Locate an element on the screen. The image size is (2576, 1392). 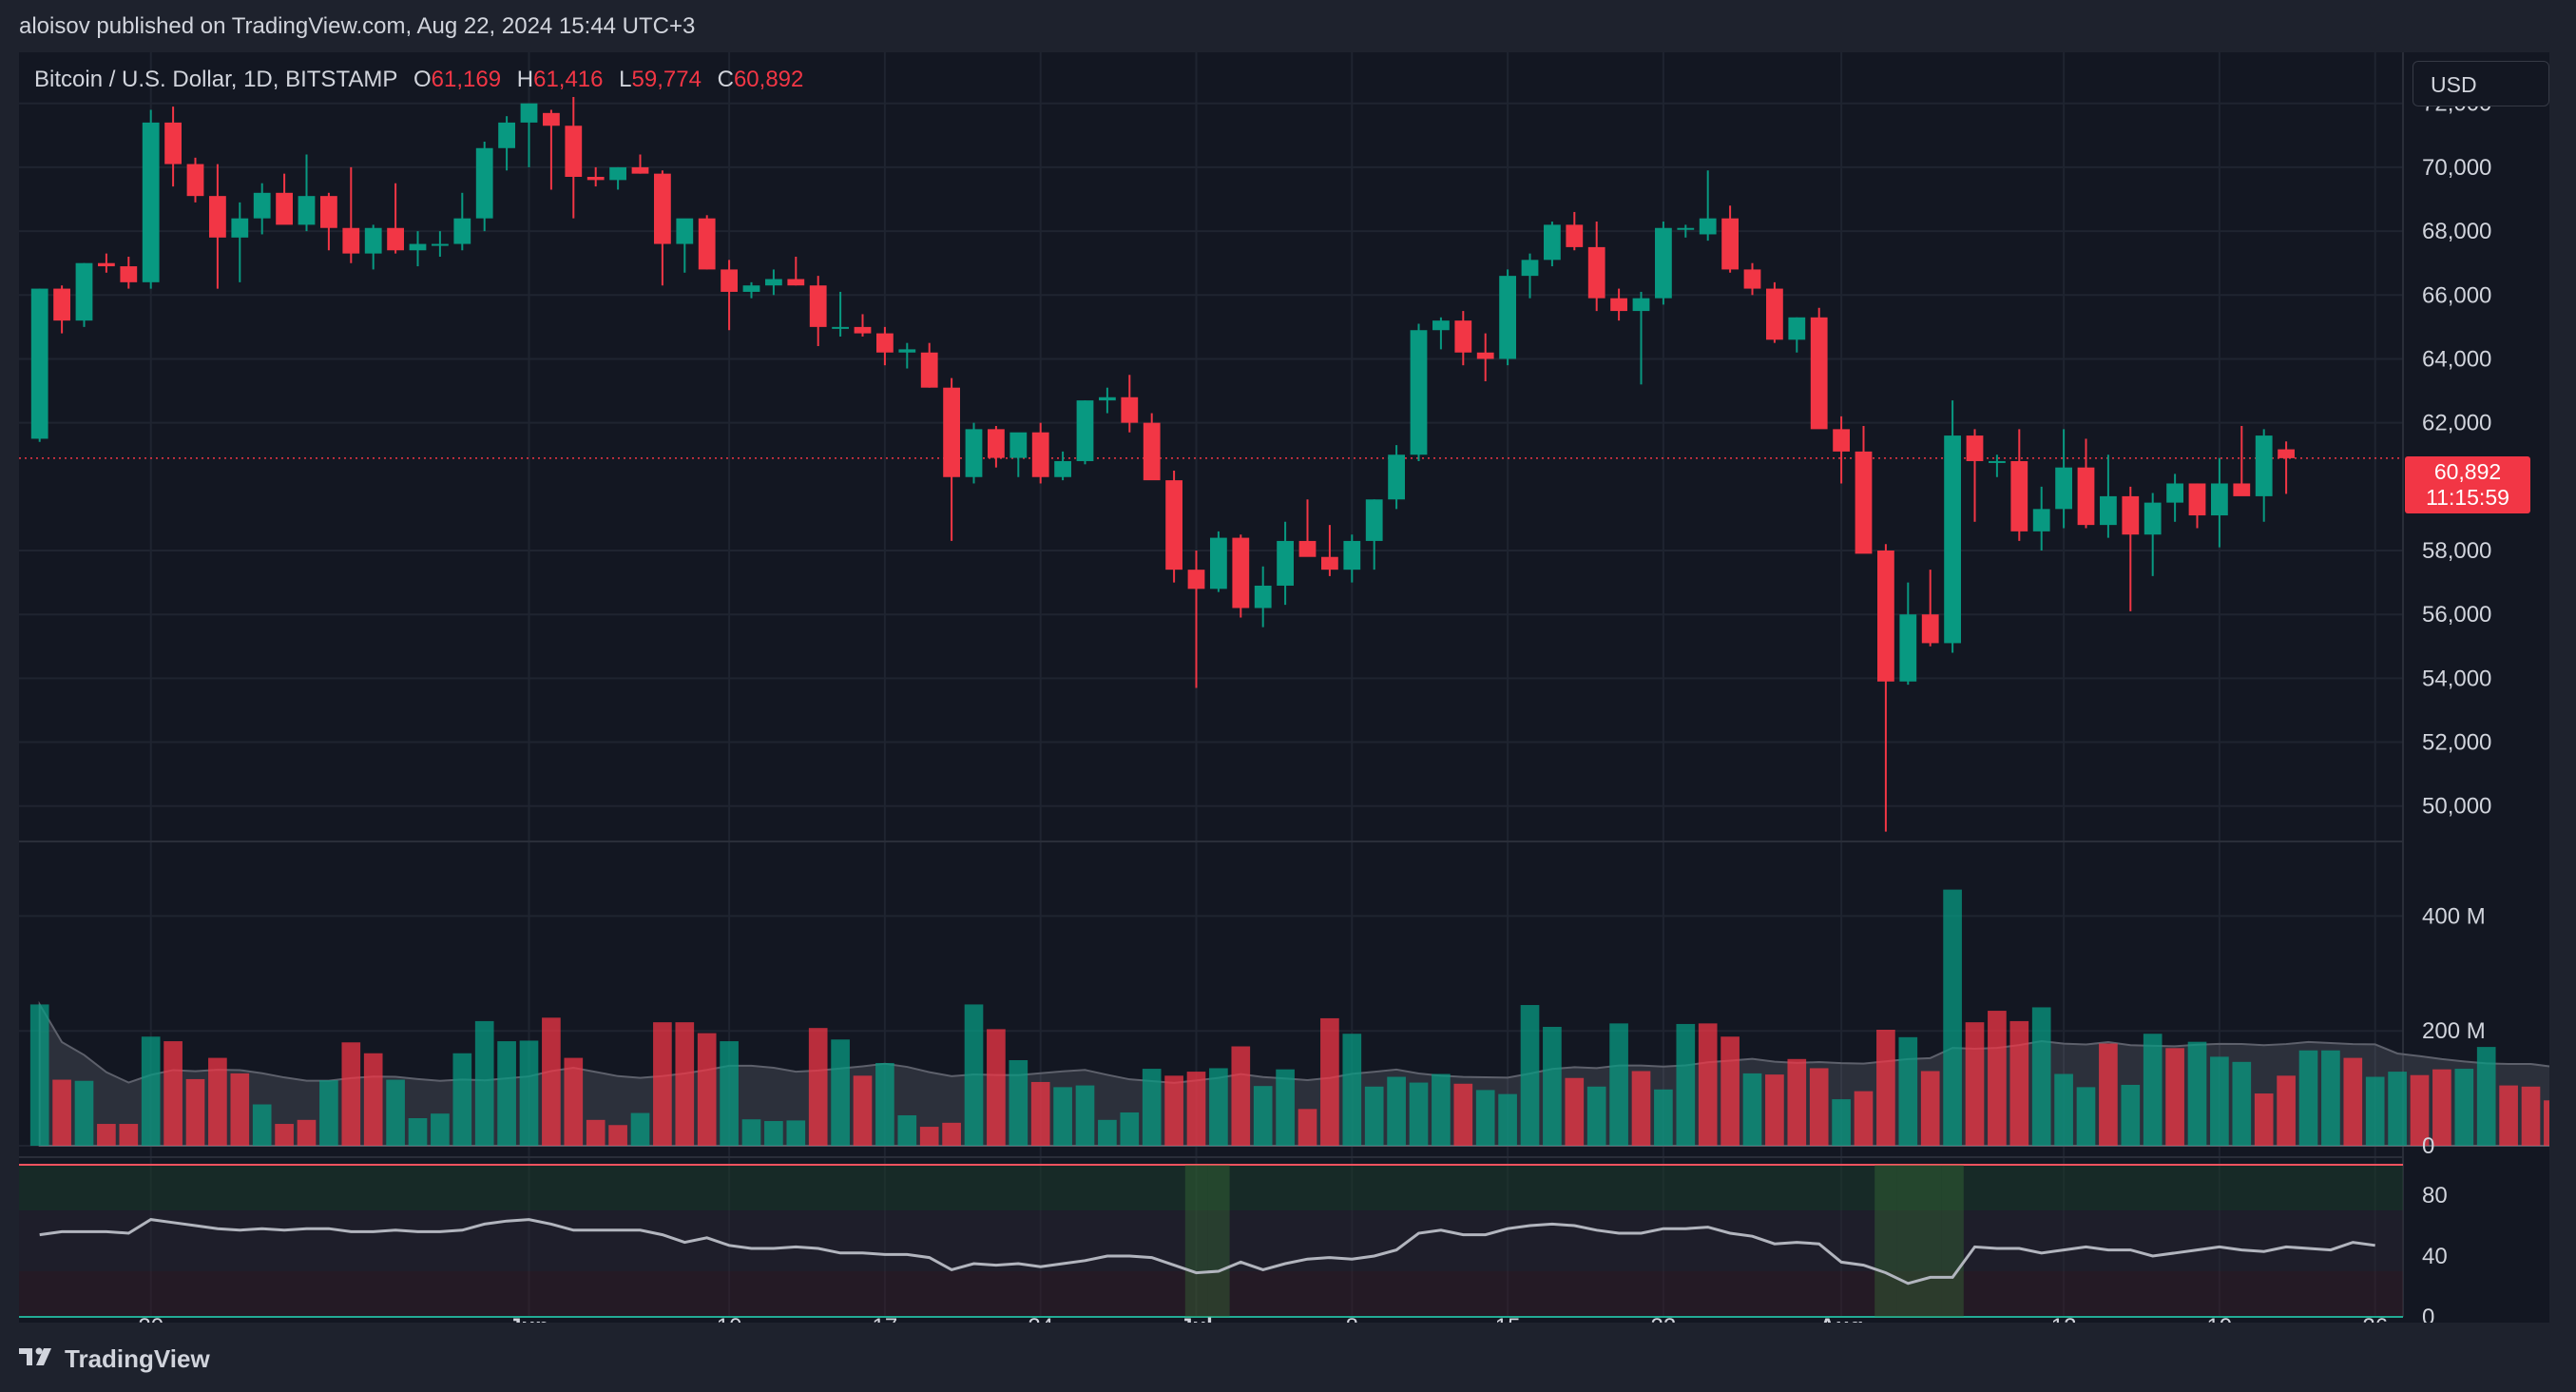
close-label: C is located at coordinates (726, 79).